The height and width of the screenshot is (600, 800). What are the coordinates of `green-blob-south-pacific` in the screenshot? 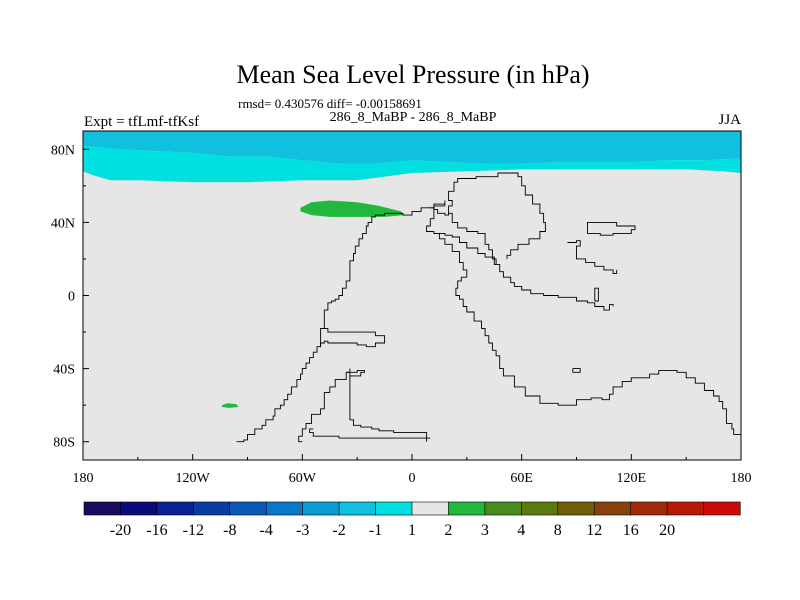 It's located at (230, 405).